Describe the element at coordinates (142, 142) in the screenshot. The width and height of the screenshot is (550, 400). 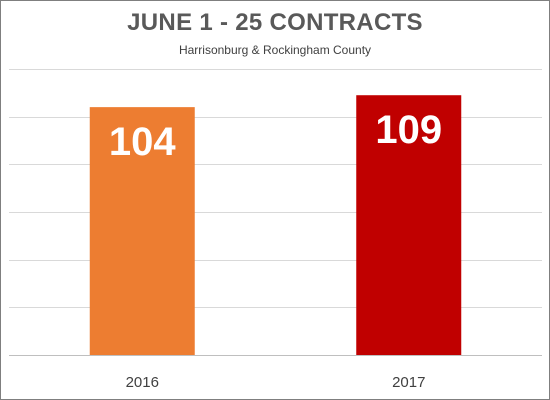
I see `data-label-2016: 104` at that location.